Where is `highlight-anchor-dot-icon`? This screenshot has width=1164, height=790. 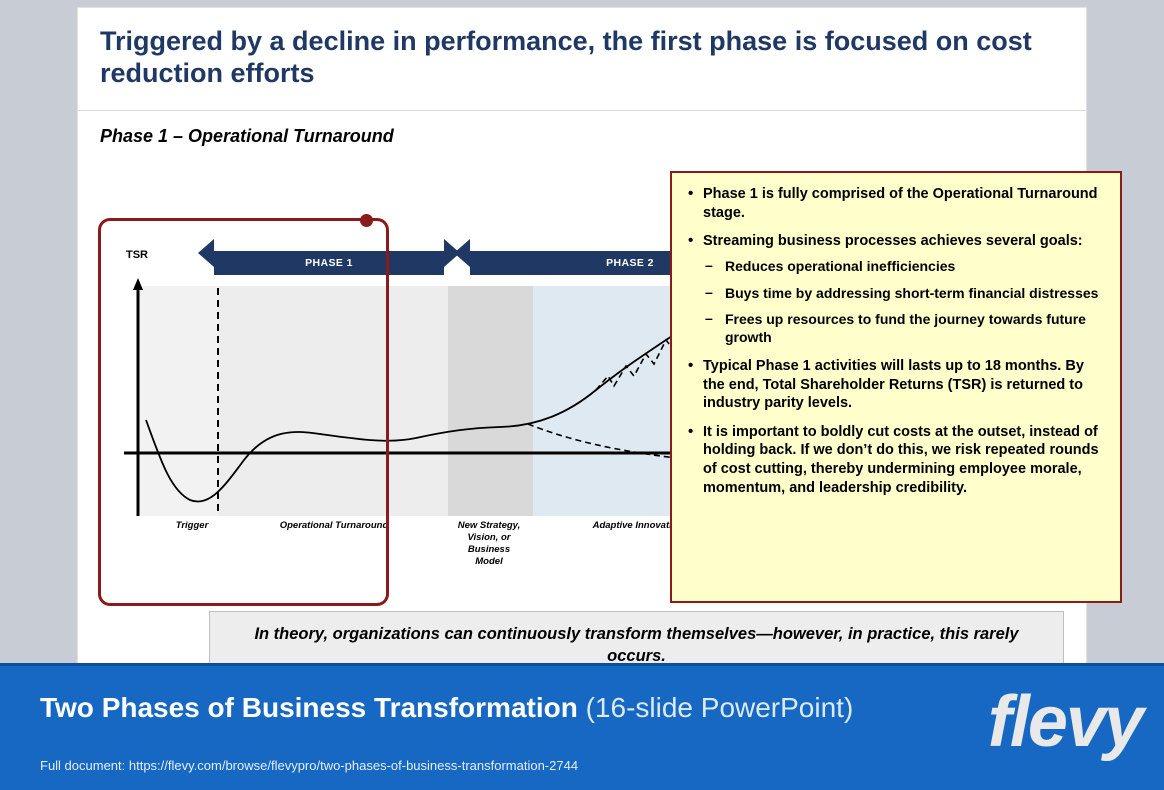 highlight-anchor-dot-icon is located at coordinates (366, 220).